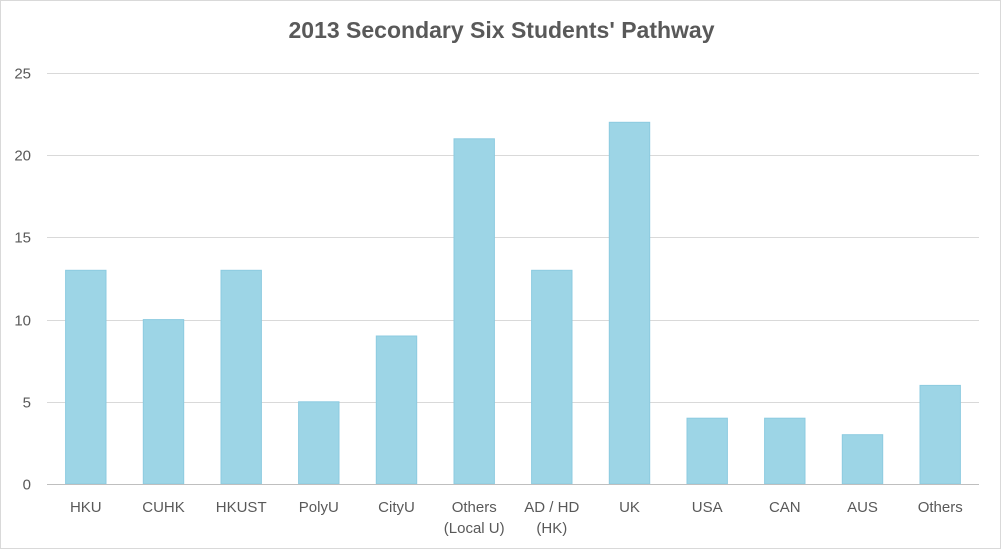  I want to click on x-tick-label: CityU, so click(396, 507).